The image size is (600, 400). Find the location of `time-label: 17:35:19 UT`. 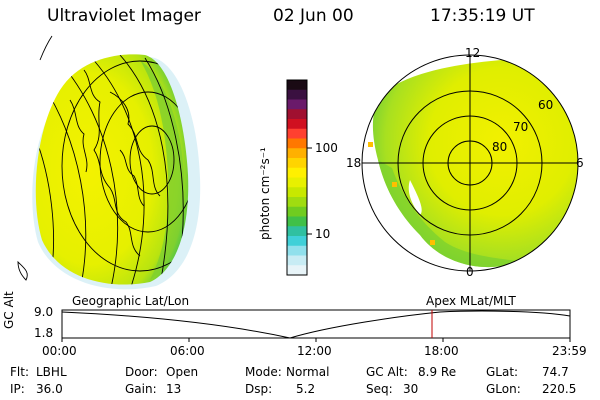

time-label: 17:35:19 UT is located at coordinates (482, 16).